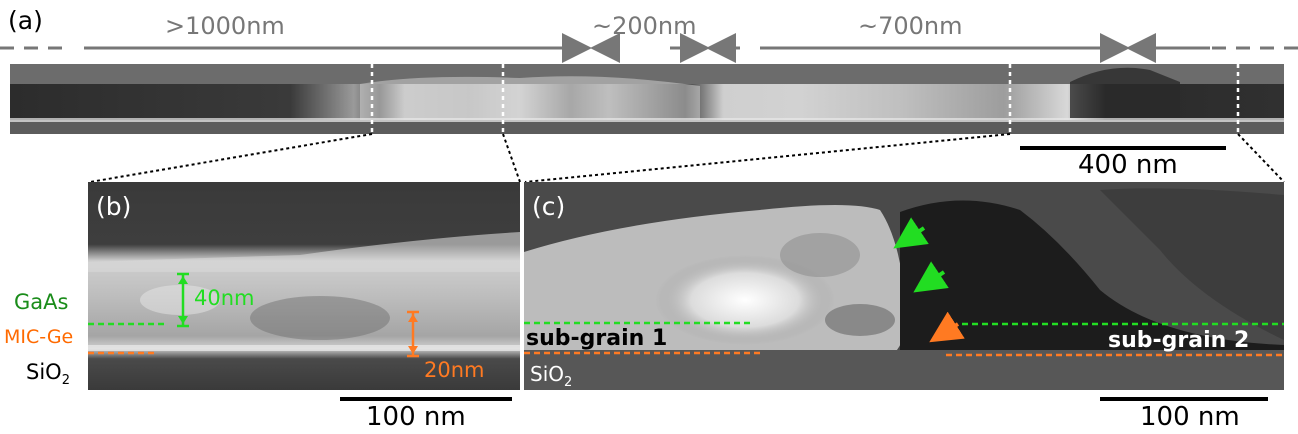  I want to click on label-gaas: GaAs, so click(41, 302).